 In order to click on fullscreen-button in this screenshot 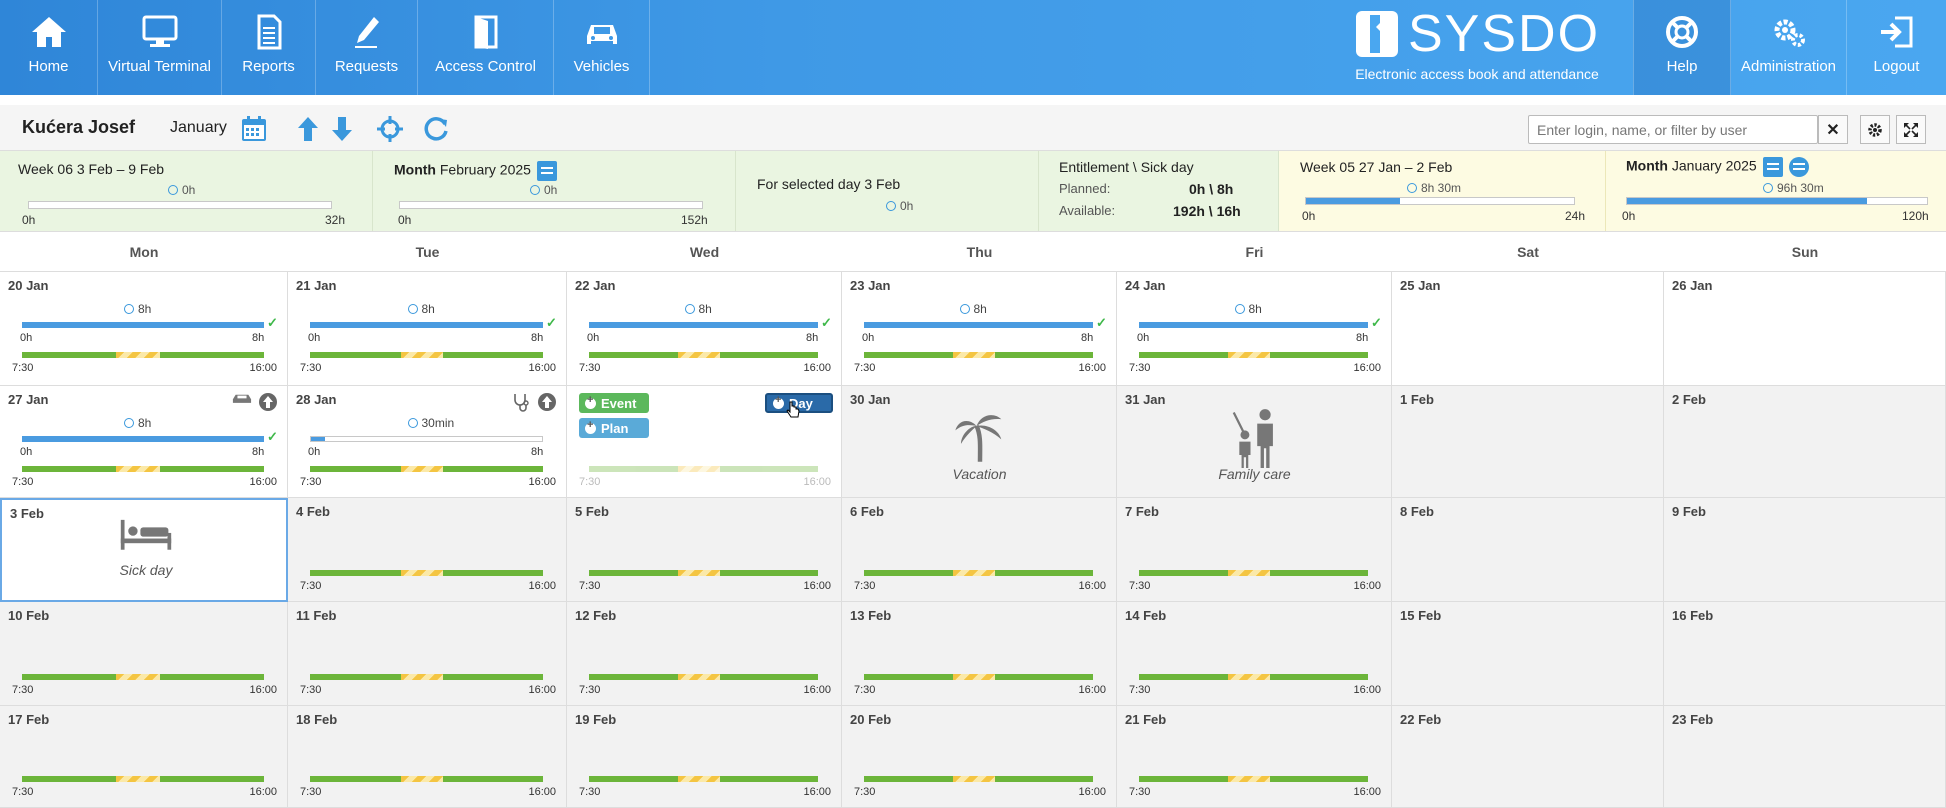, I will do `click(1911, 129)`.